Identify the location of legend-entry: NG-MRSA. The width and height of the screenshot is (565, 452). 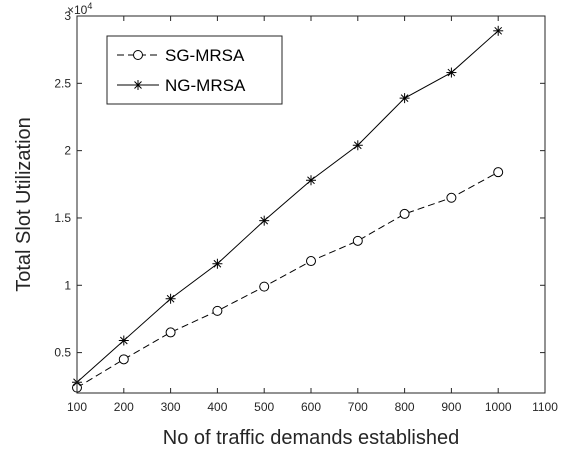
(181, 85).